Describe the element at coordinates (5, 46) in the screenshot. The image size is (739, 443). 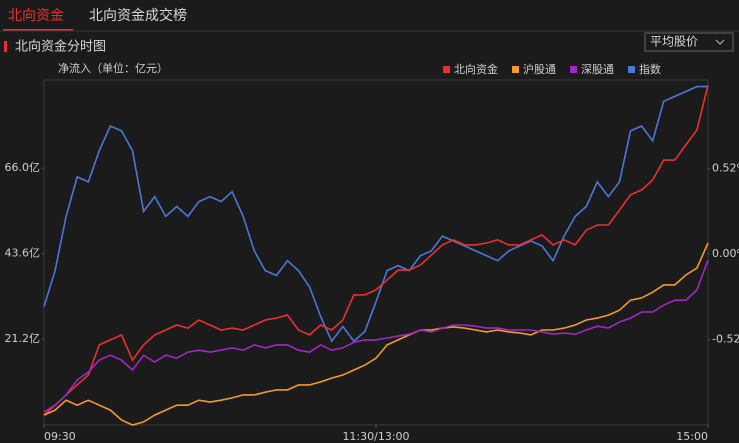
I see `title-marker` at that location.